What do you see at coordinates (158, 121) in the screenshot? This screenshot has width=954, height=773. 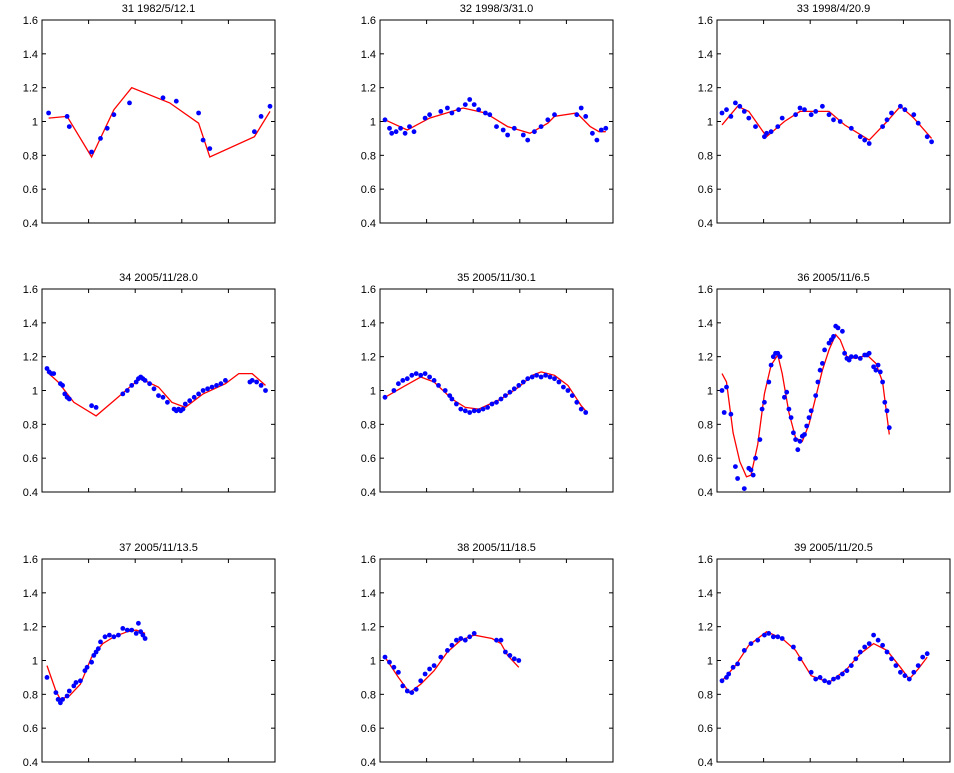 I see `panel-1-frame` at bounding box center [158, 121].